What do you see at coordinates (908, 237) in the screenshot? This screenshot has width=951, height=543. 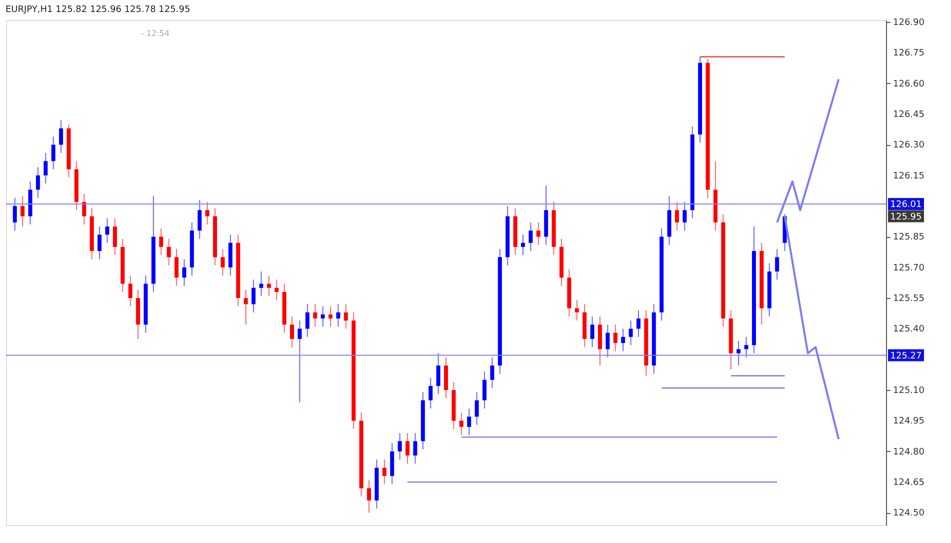 I see `y-tick-label: 125.85` at bounding box center [908, 237].